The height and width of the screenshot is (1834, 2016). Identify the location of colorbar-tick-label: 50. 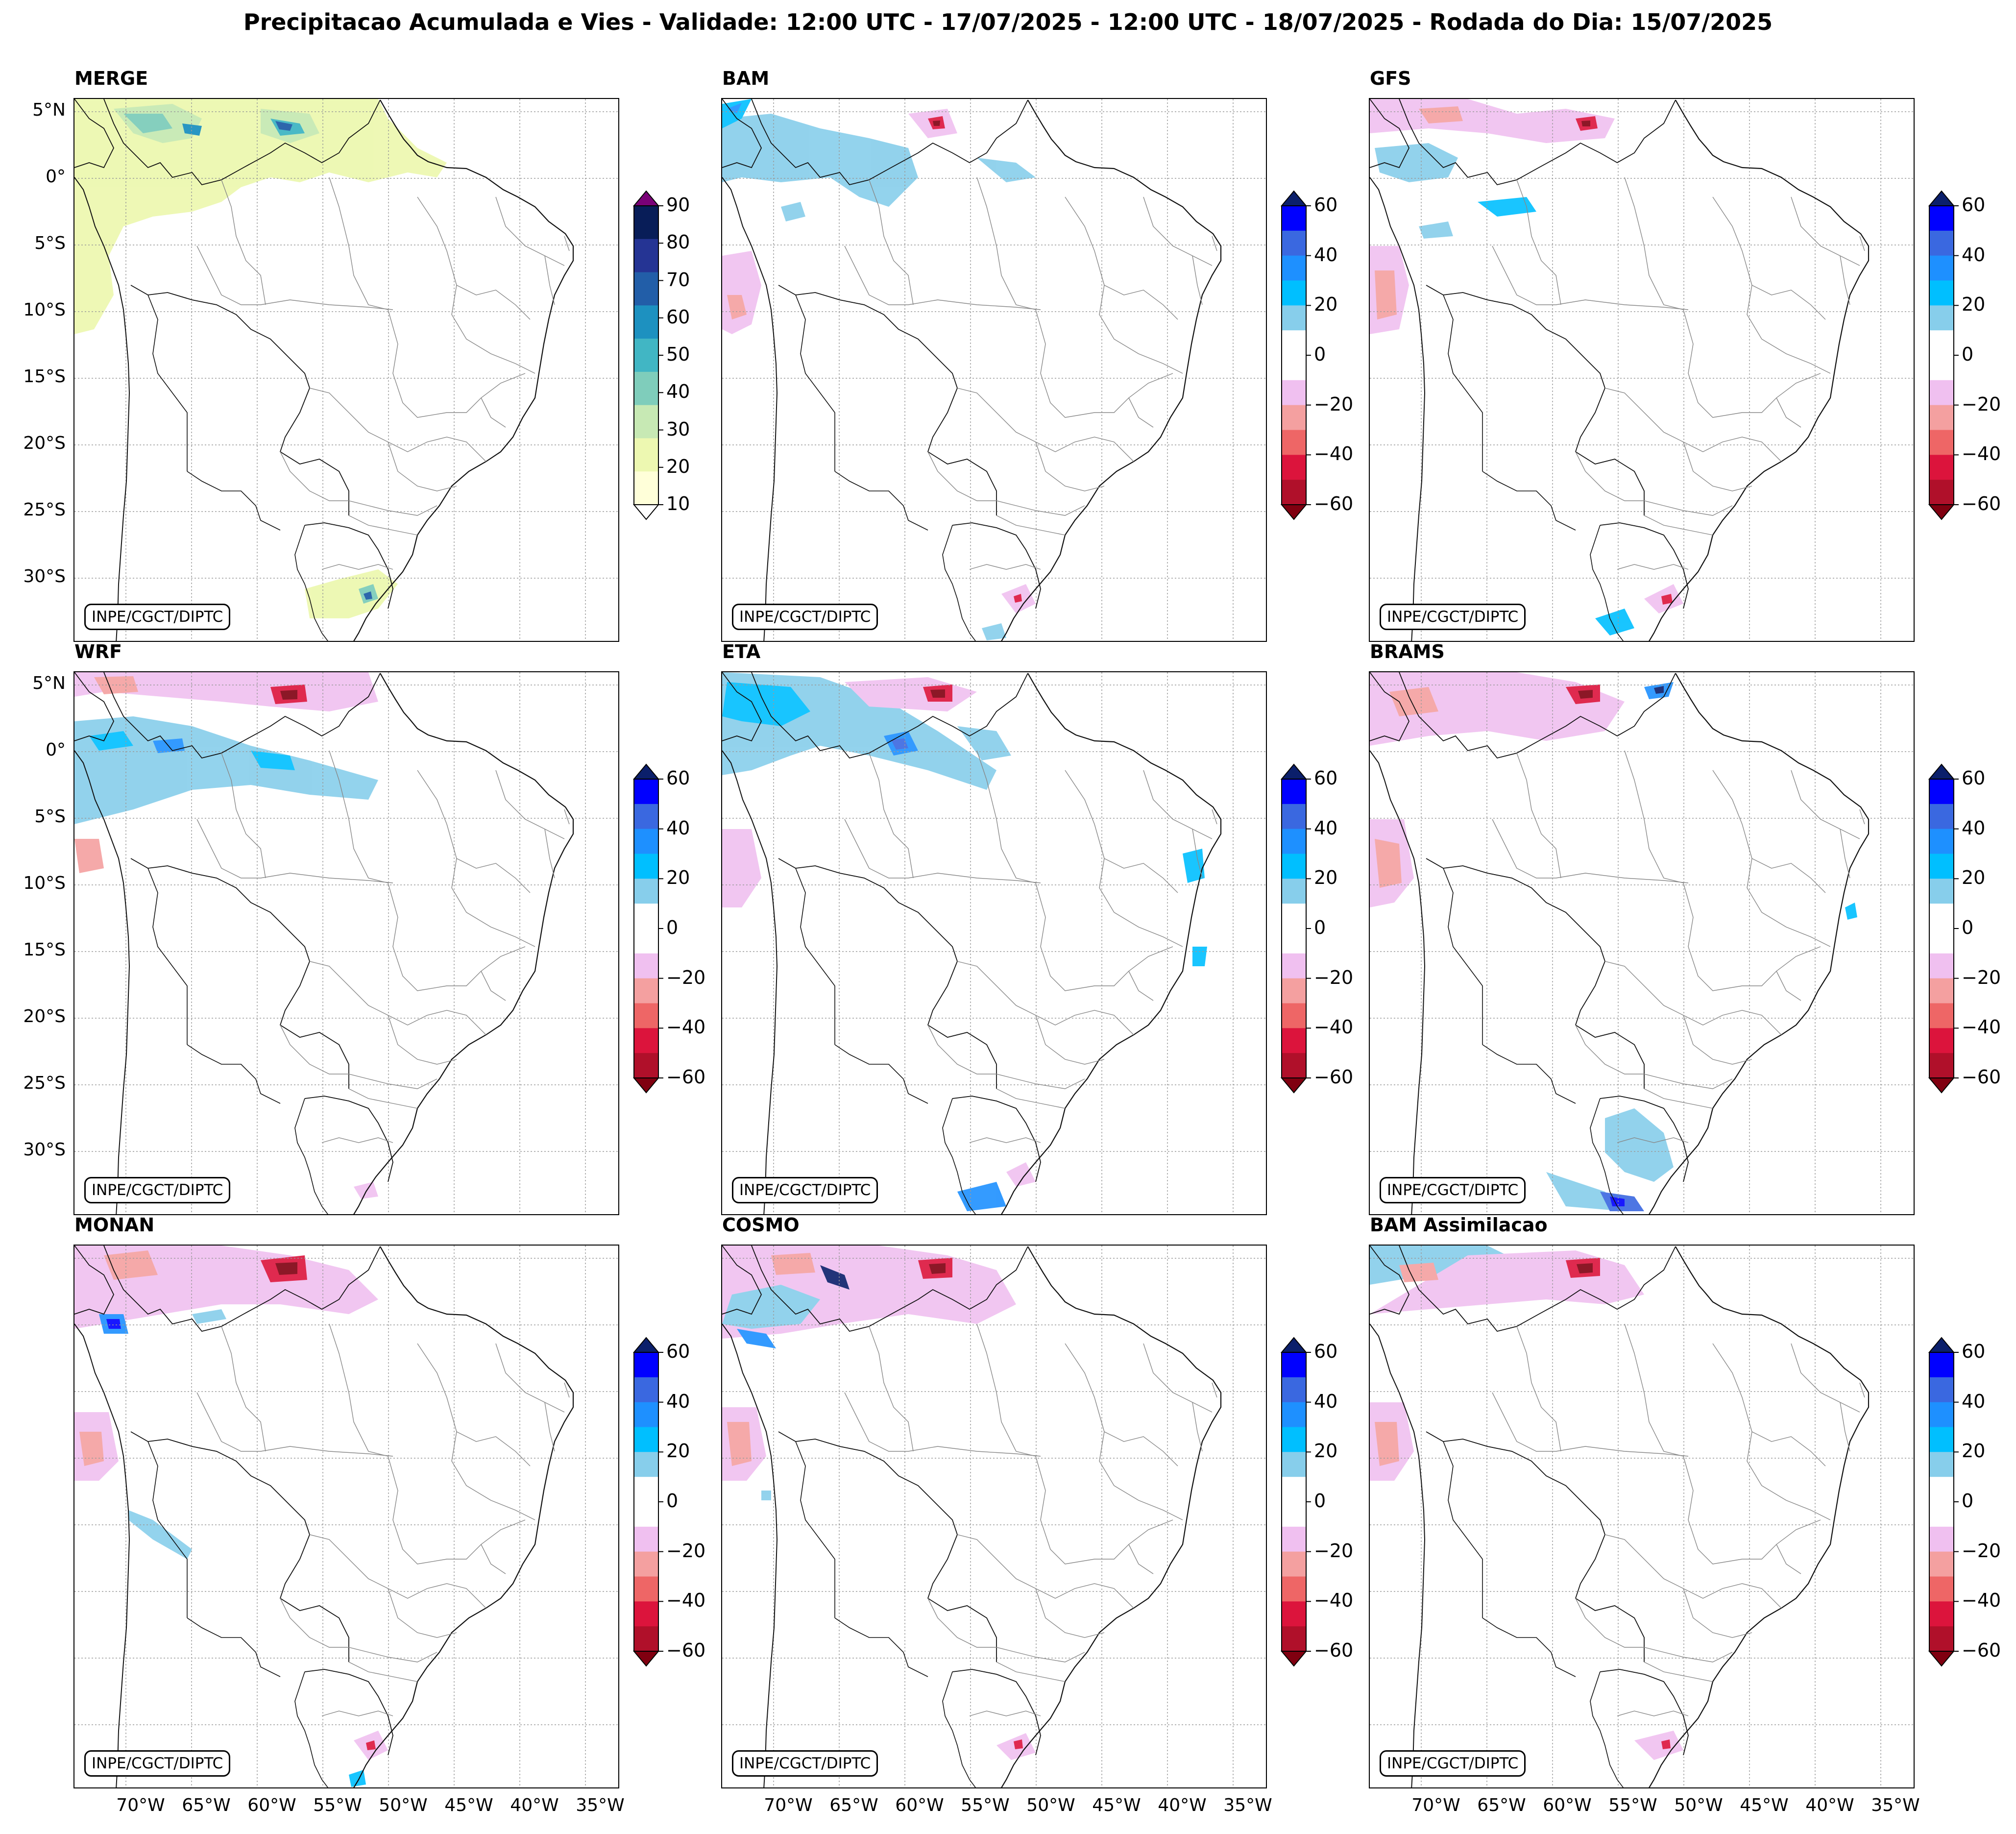
(678, 354).